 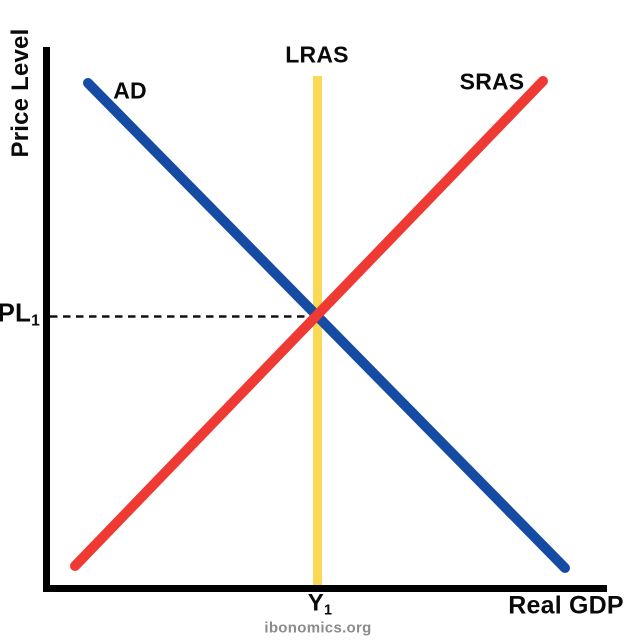 What do you see at coordinates (317, 54) in the screenshot?
I see `lras-curve-label: LRAS` at bounding box center [317, 54].